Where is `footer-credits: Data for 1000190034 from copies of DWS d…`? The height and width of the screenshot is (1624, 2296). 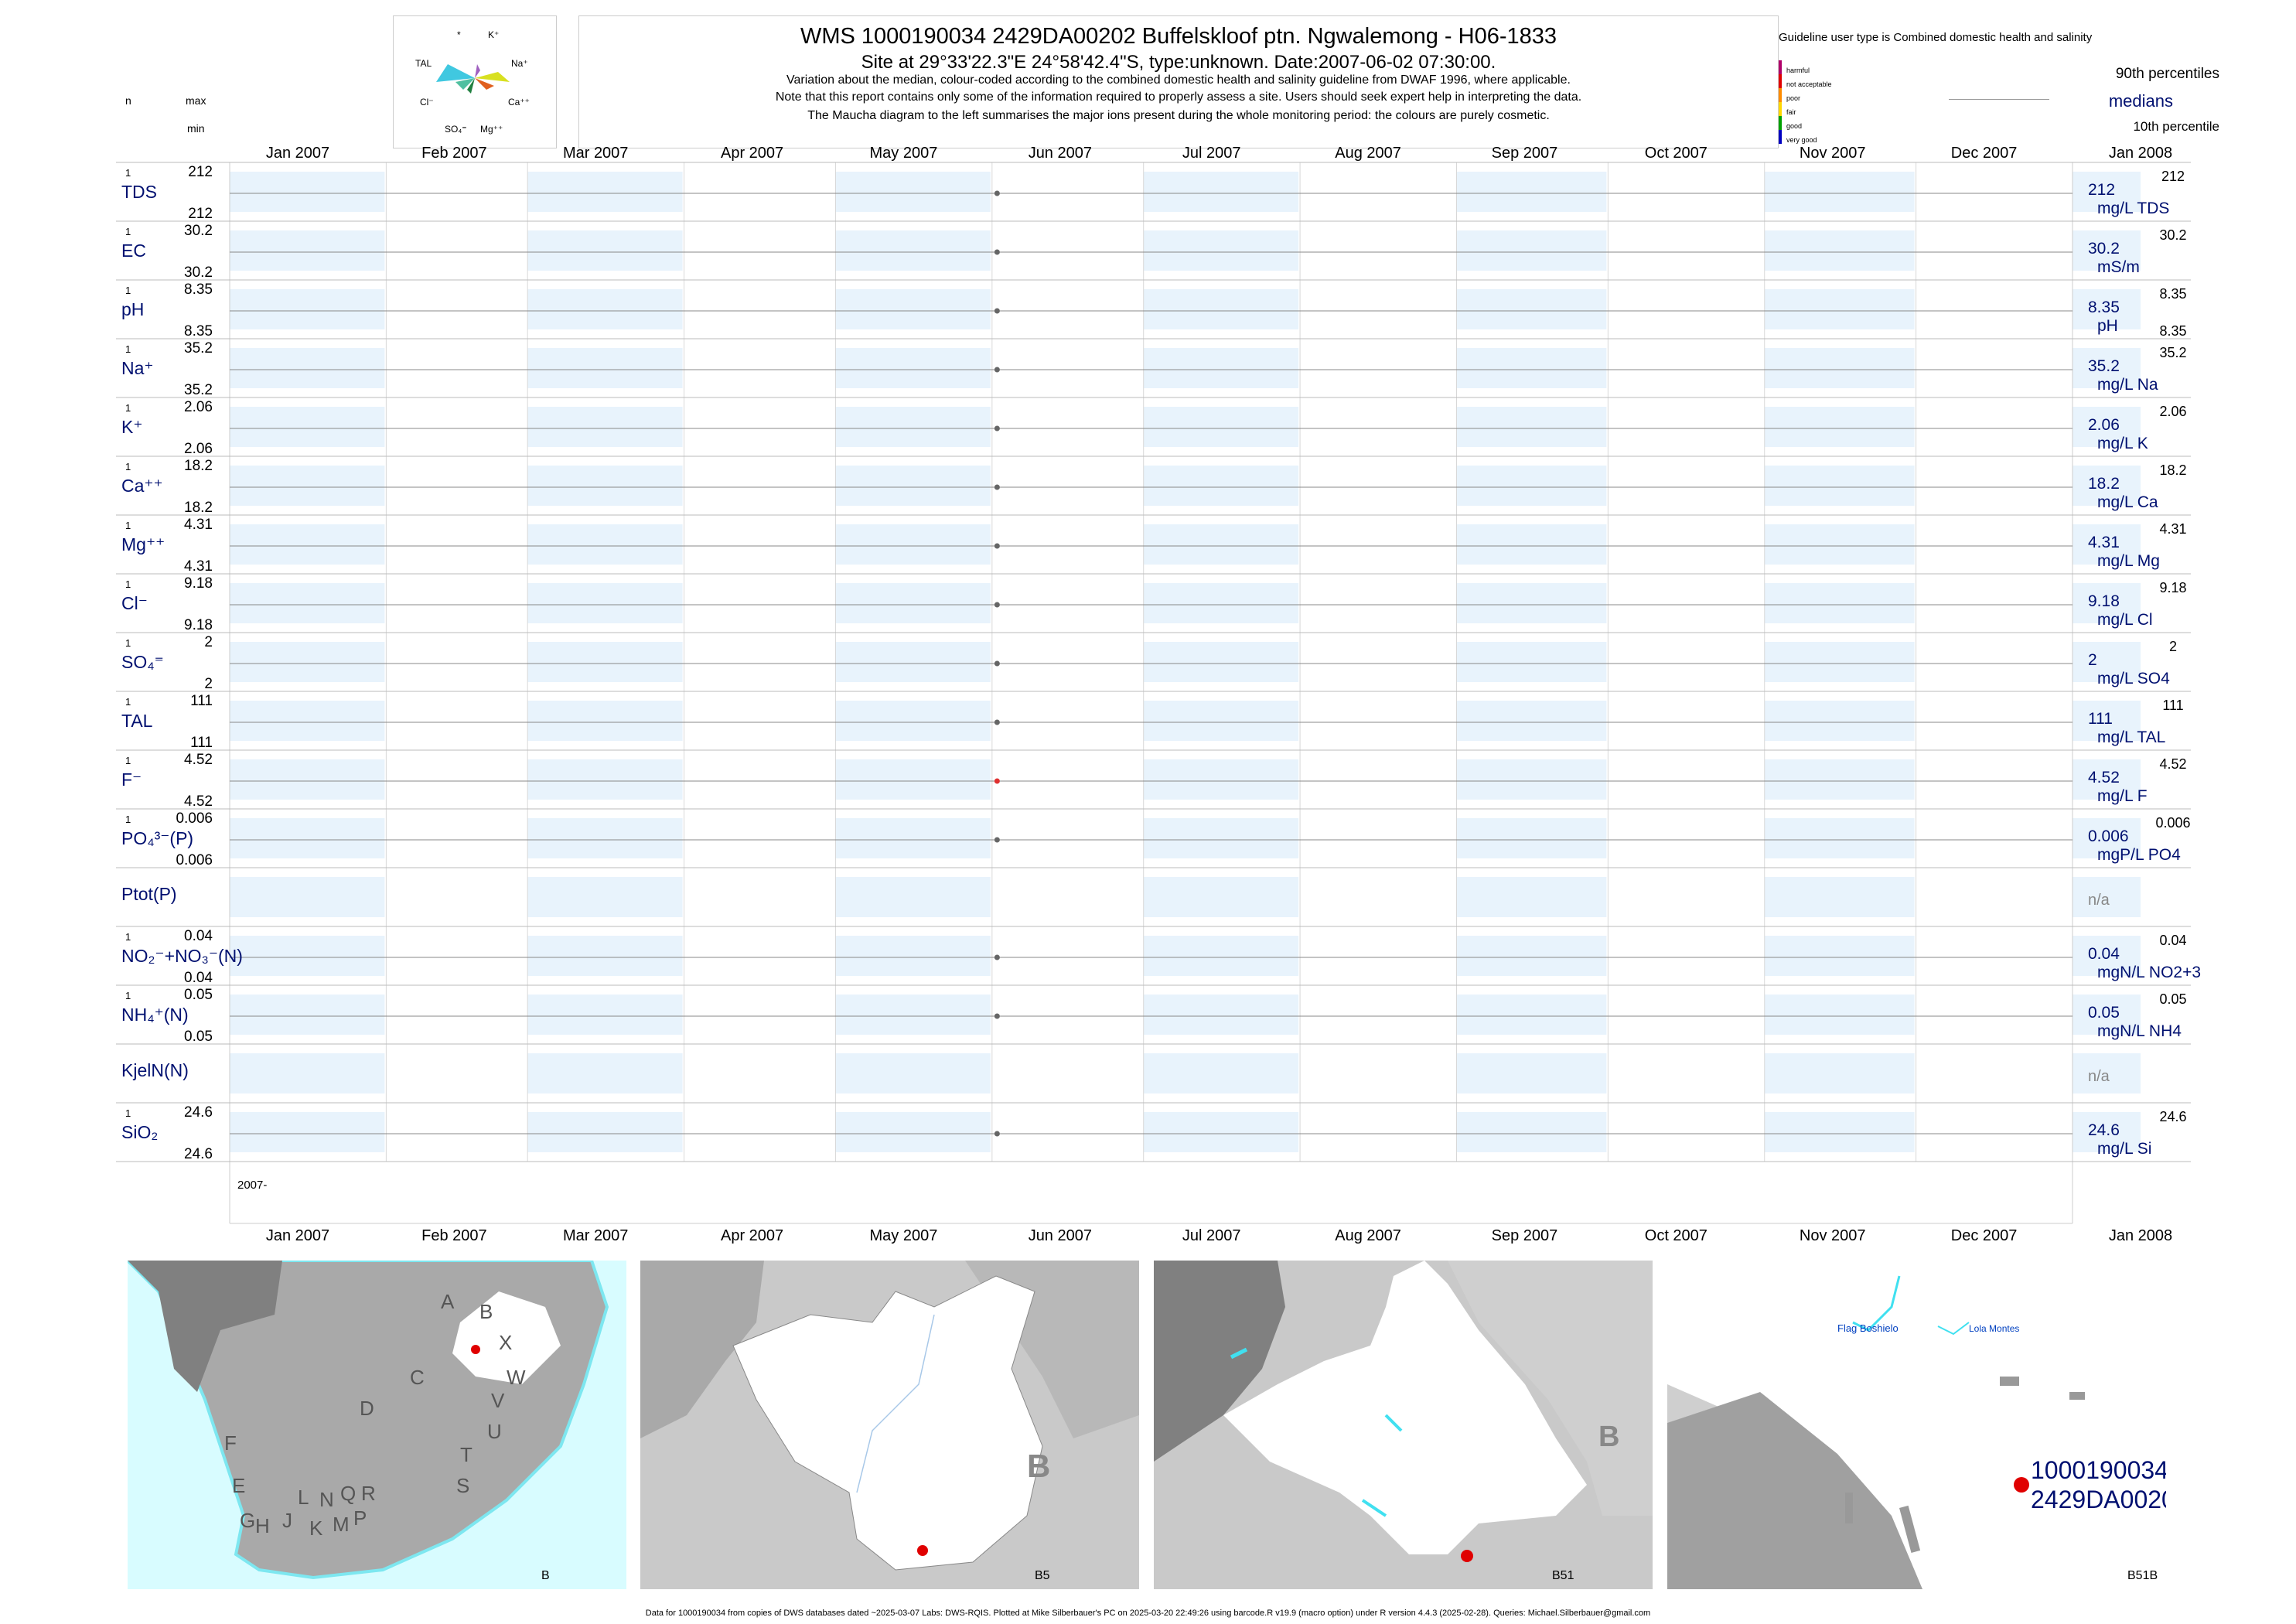 footer-credits: Data for 1000190034 from copies of DWS d… is located at coordinates (1148, 1614).